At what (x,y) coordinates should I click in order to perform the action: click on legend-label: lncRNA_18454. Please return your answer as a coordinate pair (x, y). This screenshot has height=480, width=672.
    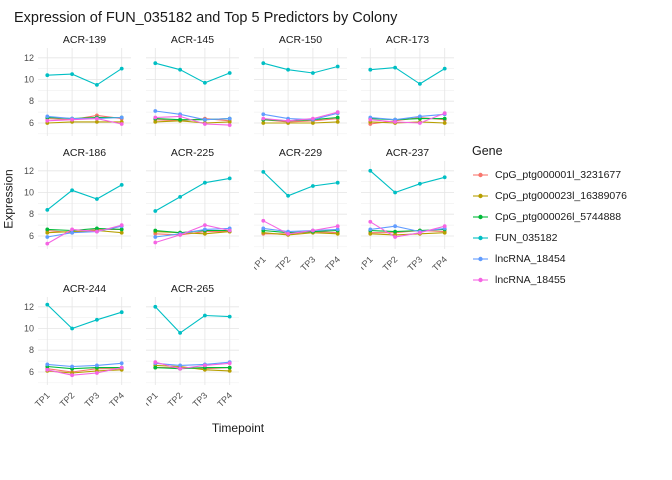
    Looking at the image, I should click on (530, 259).